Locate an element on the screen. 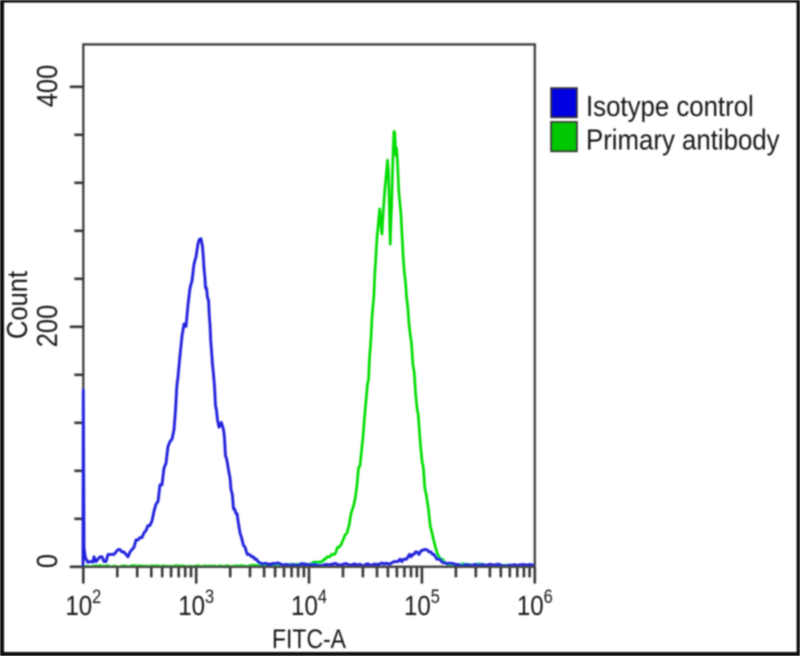 Image resolution: width=800 pixels, height=656 pixels. svg-text: Primary antibody is located at coordinates (683, 139).